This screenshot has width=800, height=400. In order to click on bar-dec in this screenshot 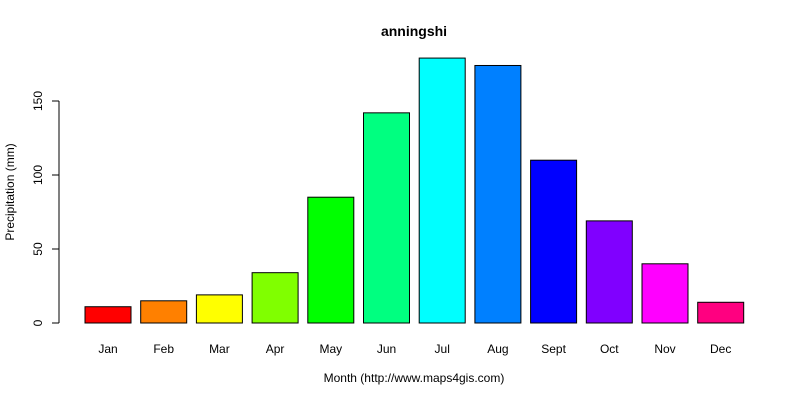, I will do `click(721, 312)`.